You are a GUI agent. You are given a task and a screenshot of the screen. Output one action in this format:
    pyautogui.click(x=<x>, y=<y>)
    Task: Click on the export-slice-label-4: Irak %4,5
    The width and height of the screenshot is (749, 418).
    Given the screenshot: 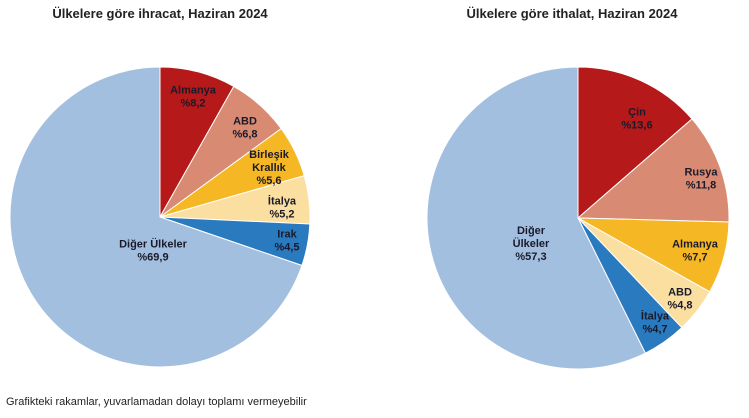 What is the action you would take?
    pyautogui.click(x=286, y=241)
    